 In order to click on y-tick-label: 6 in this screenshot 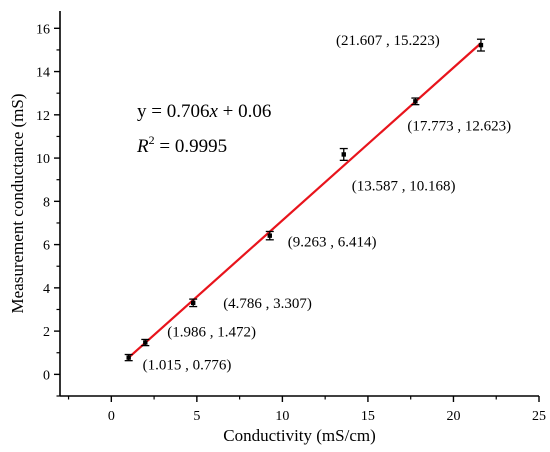, I will do `click(46, 246)`.